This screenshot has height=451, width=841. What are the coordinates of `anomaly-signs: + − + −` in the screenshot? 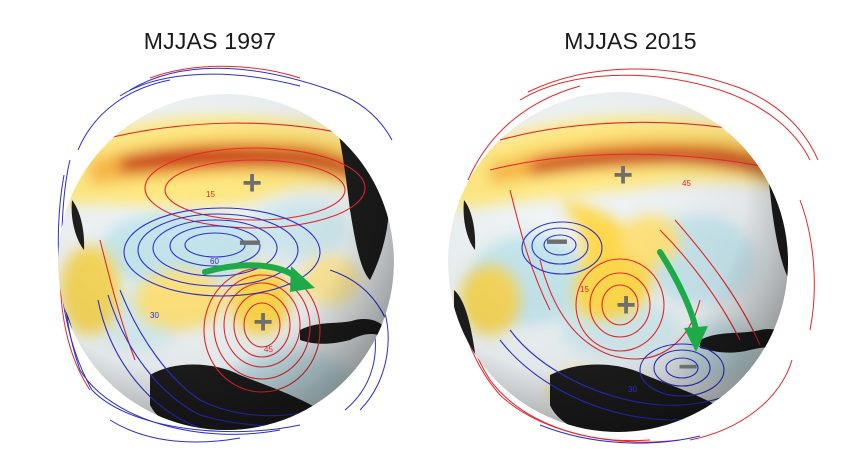 It's located at (621, 271).